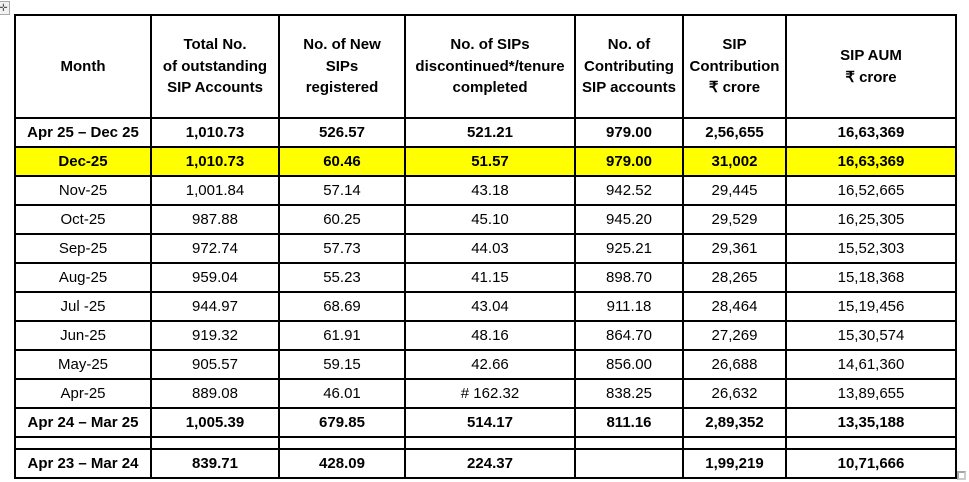 The height and width of the screenshot is (482, 969). What do you see at coordinates (83, 219) in the screenshot?
I see `month-cell: Oct-25` at bounding box center [83, 219].